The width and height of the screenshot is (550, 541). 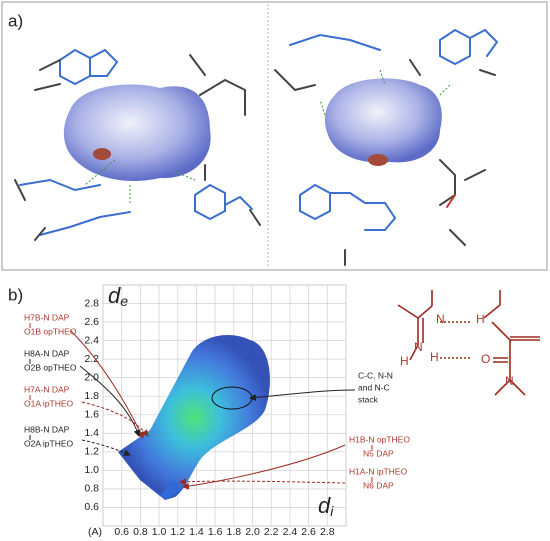 I want to click on y-tick-label: 2.0, so click(x=91, y=377).